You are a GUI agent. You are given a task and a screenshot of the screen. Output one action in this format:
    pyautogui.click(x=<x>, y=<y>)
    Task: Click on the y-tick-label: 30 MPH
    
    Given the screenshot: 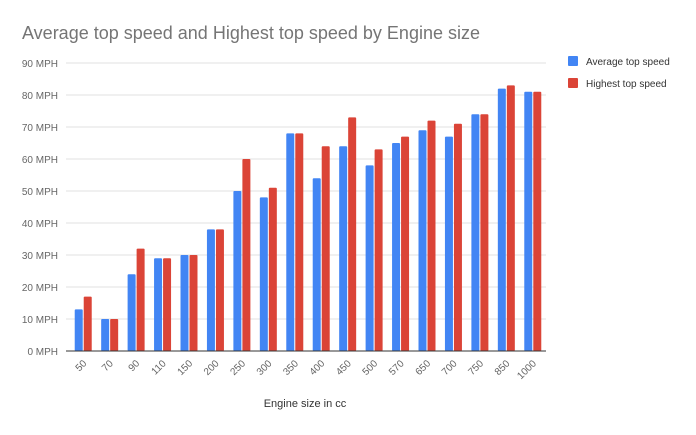 What is the action you would take?
    pyautogui.click(x=40, y=256)
    